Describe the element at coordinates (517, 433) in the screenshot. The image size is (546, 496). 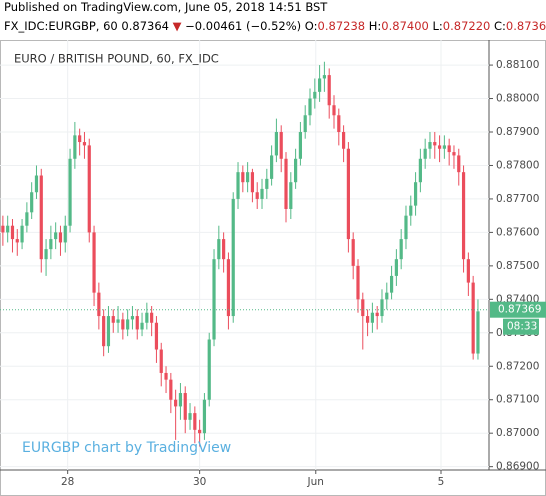
I see `y-tick-label: 0.87000` at that location.